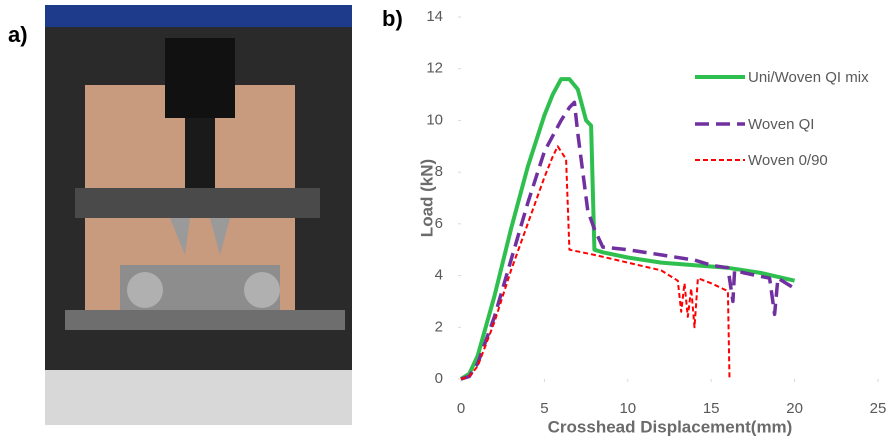 The width and height of the screenshot is (891, 440). I want to click on y-tick-label: 0, so click(439, 378).